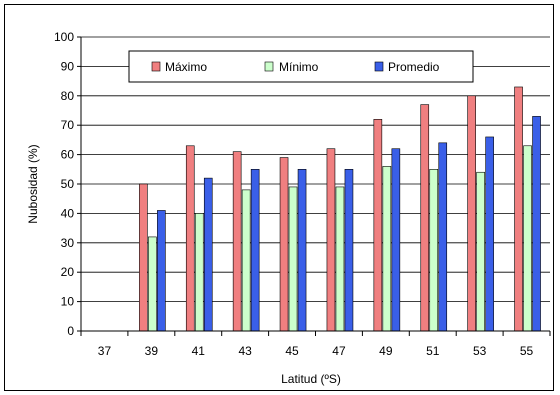 Image resolution: width=560 pixels, height=395 pixels. Describe the element at coordinates (68, 96) in the screenshot. I see `y-tick-label: 80` at that location.